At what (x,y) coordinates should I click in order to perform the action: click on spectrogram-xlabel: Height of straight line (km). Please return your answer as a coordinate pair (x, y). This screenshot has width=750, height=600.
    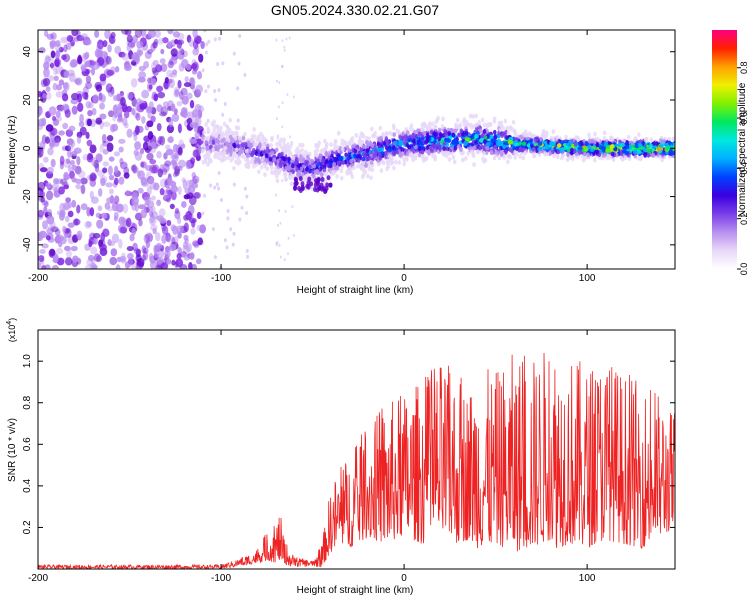
    Looking at the image, I should click on (355, 290).